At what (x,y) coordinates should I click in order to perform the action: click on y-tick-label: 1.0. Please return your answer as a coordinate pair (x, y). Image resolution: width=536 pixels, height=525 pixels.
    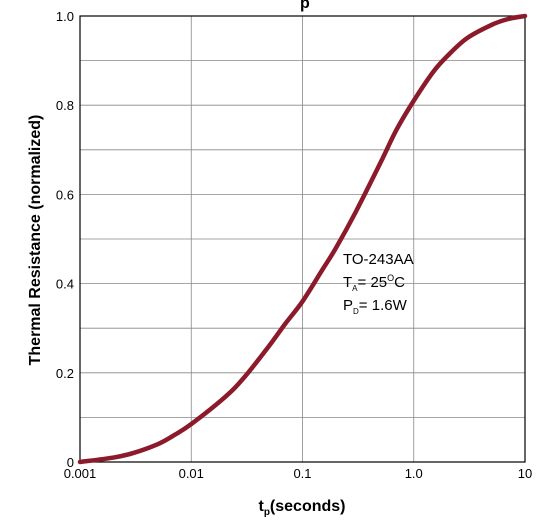
    Looking at the image, I should click on (65, 16).